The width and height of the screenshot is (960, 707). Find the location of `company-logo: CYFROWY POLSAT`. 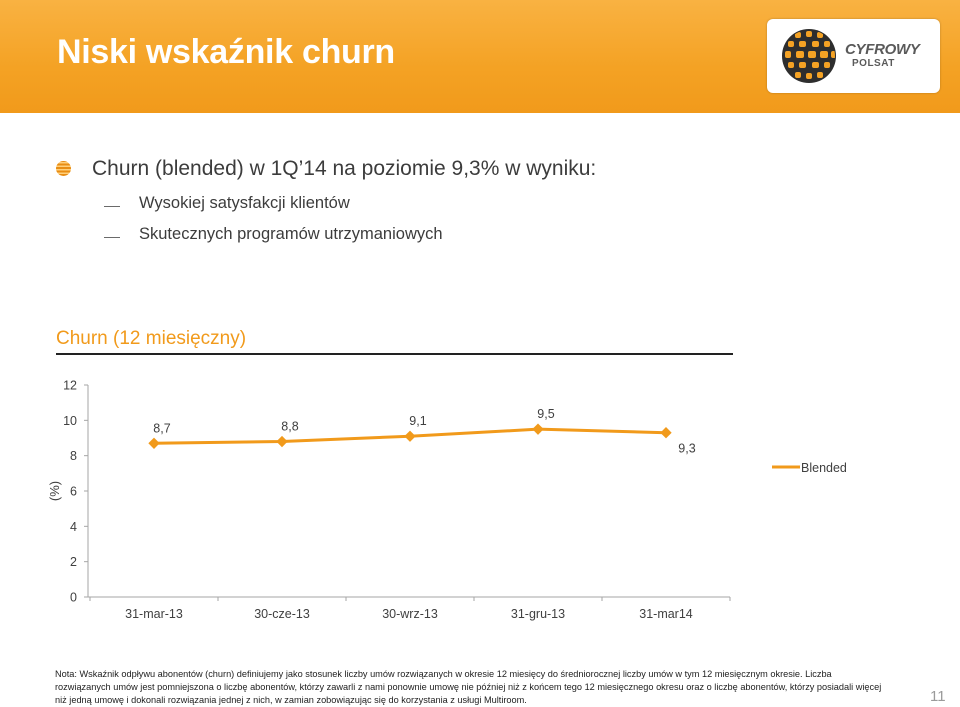

company-logo: CYFROWY POLSAT is located at coordinates (853, 56).